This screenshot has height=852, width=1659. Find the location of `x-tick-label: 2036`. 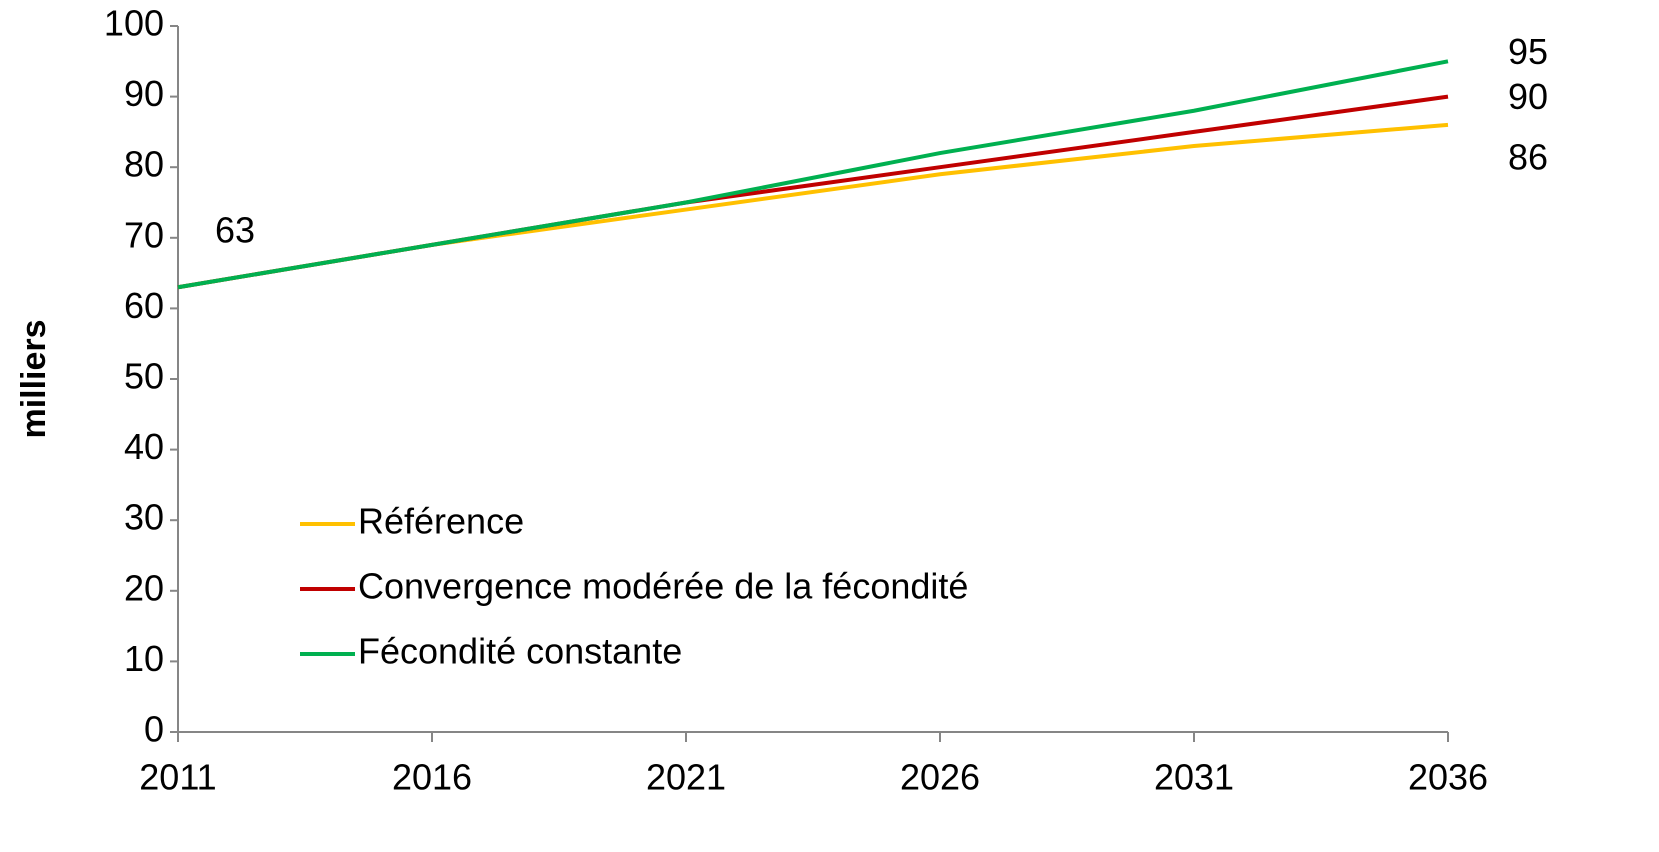

x-tick-label: 2036 is located at coordinates (1448, 777).